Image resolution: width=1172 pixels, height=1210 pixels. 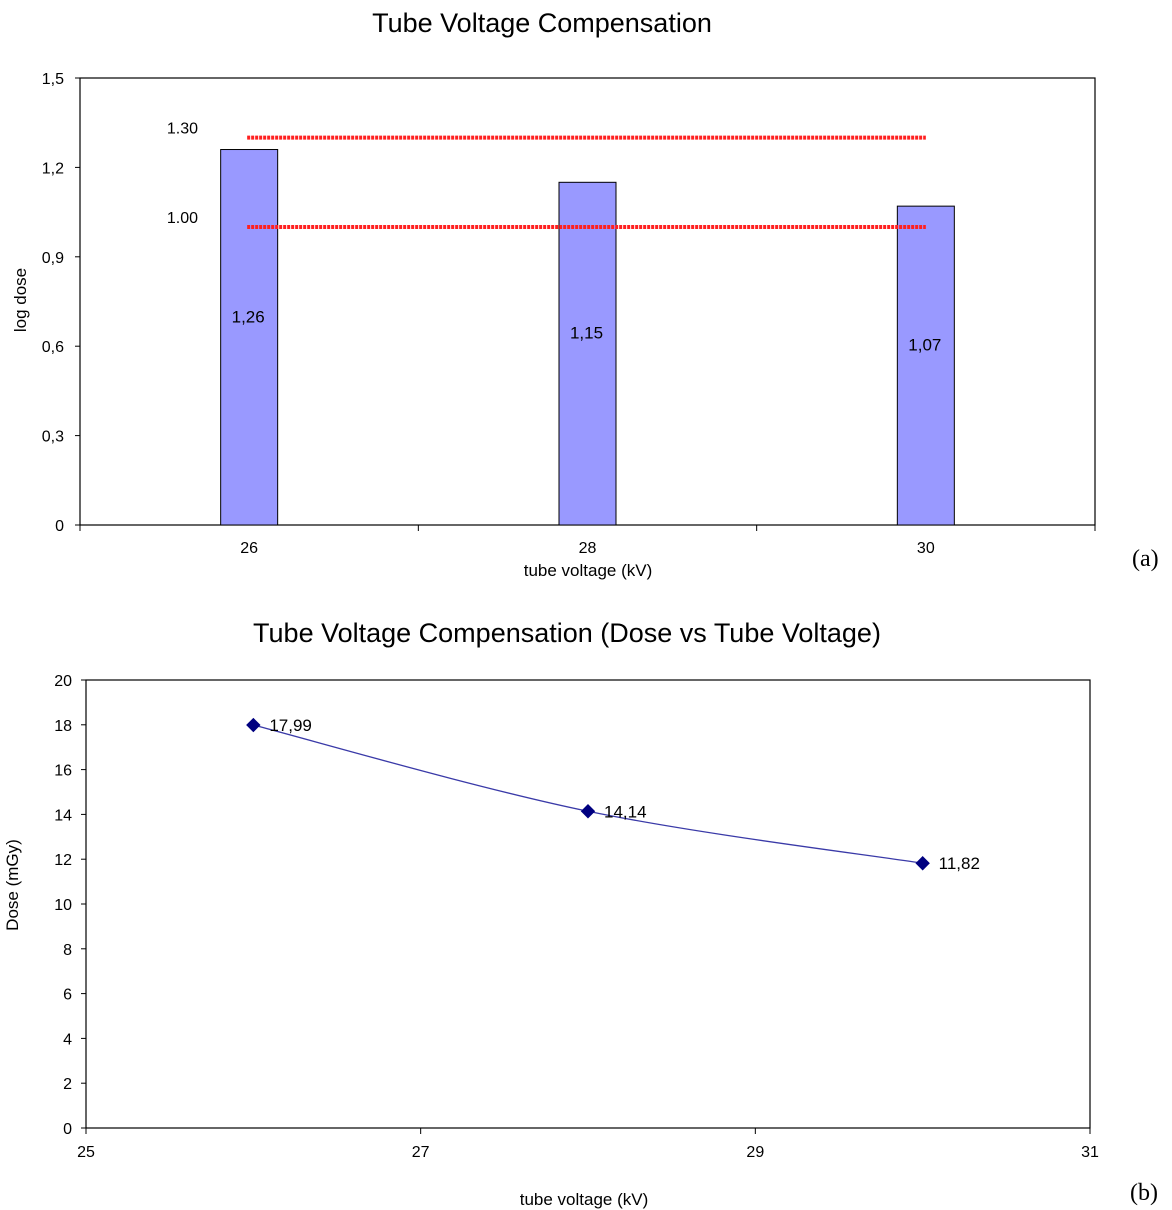 I want to click on reference-line-label: 1.30, so click(x=182, y=129).